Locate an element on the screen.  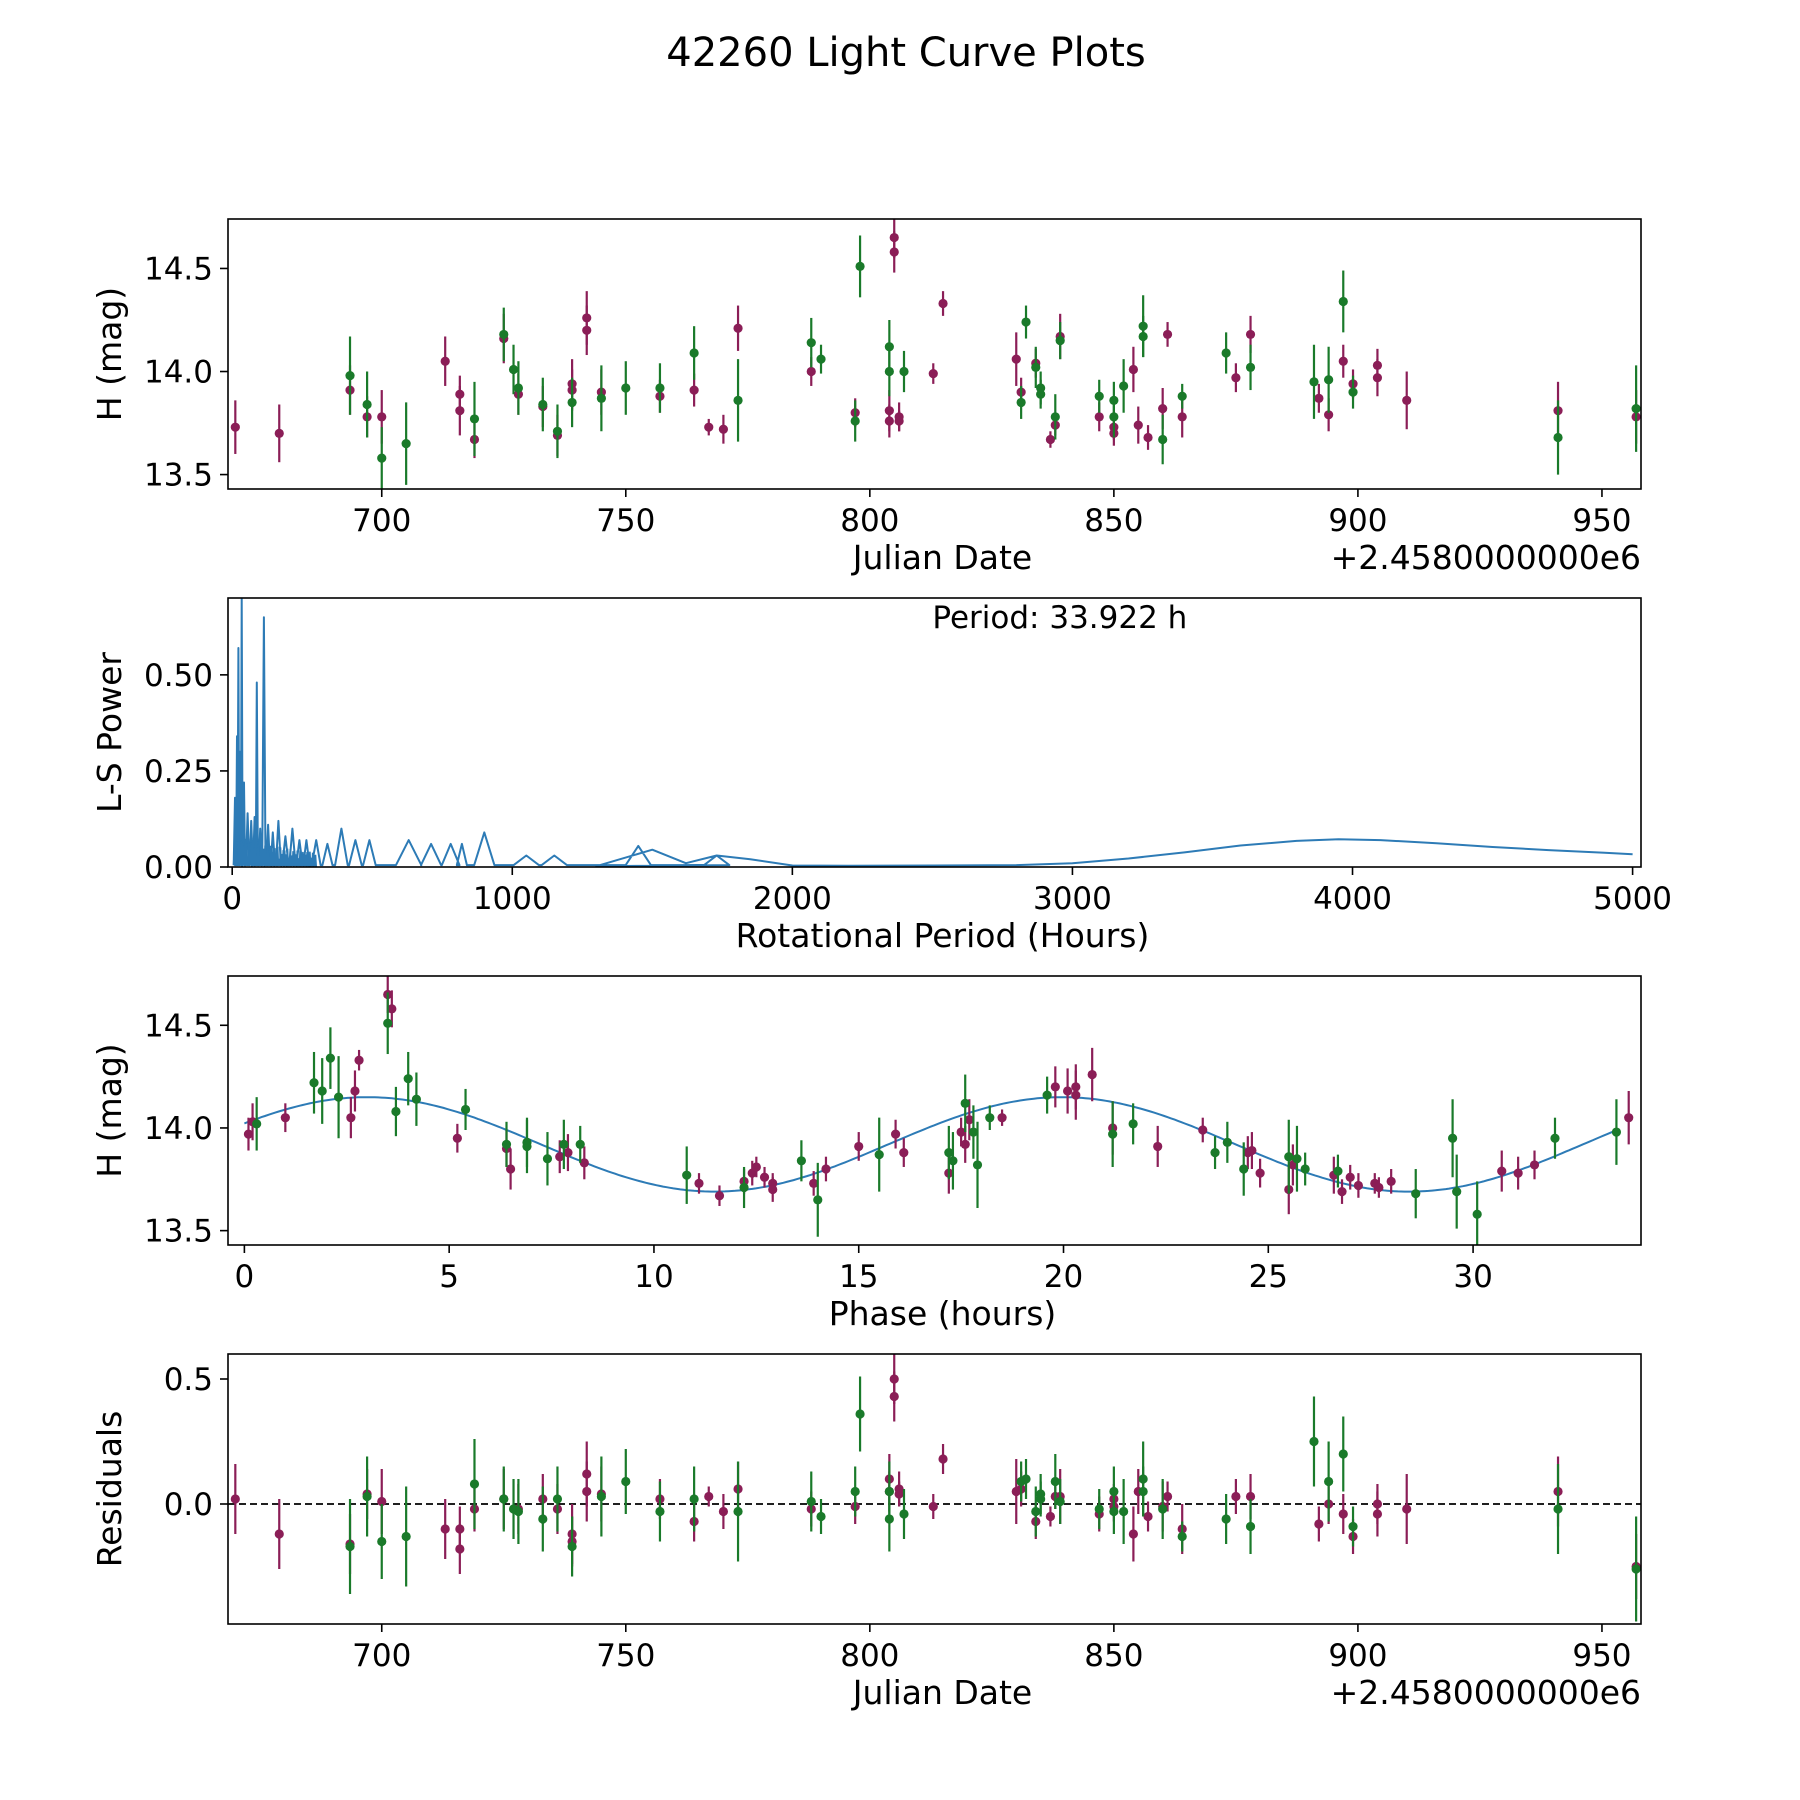
phased-ylabel: H (mag) is located at coordinates (109, 1110).